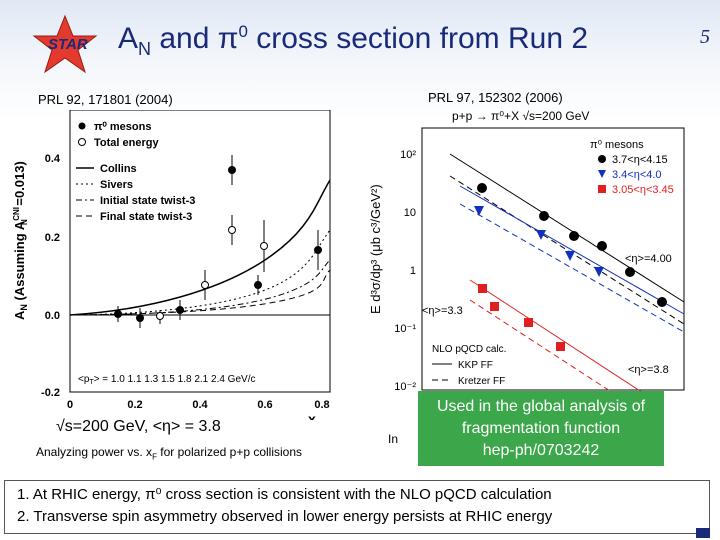  I want to click on legend-item: 3.7<η<4.15, so click(640, 160).